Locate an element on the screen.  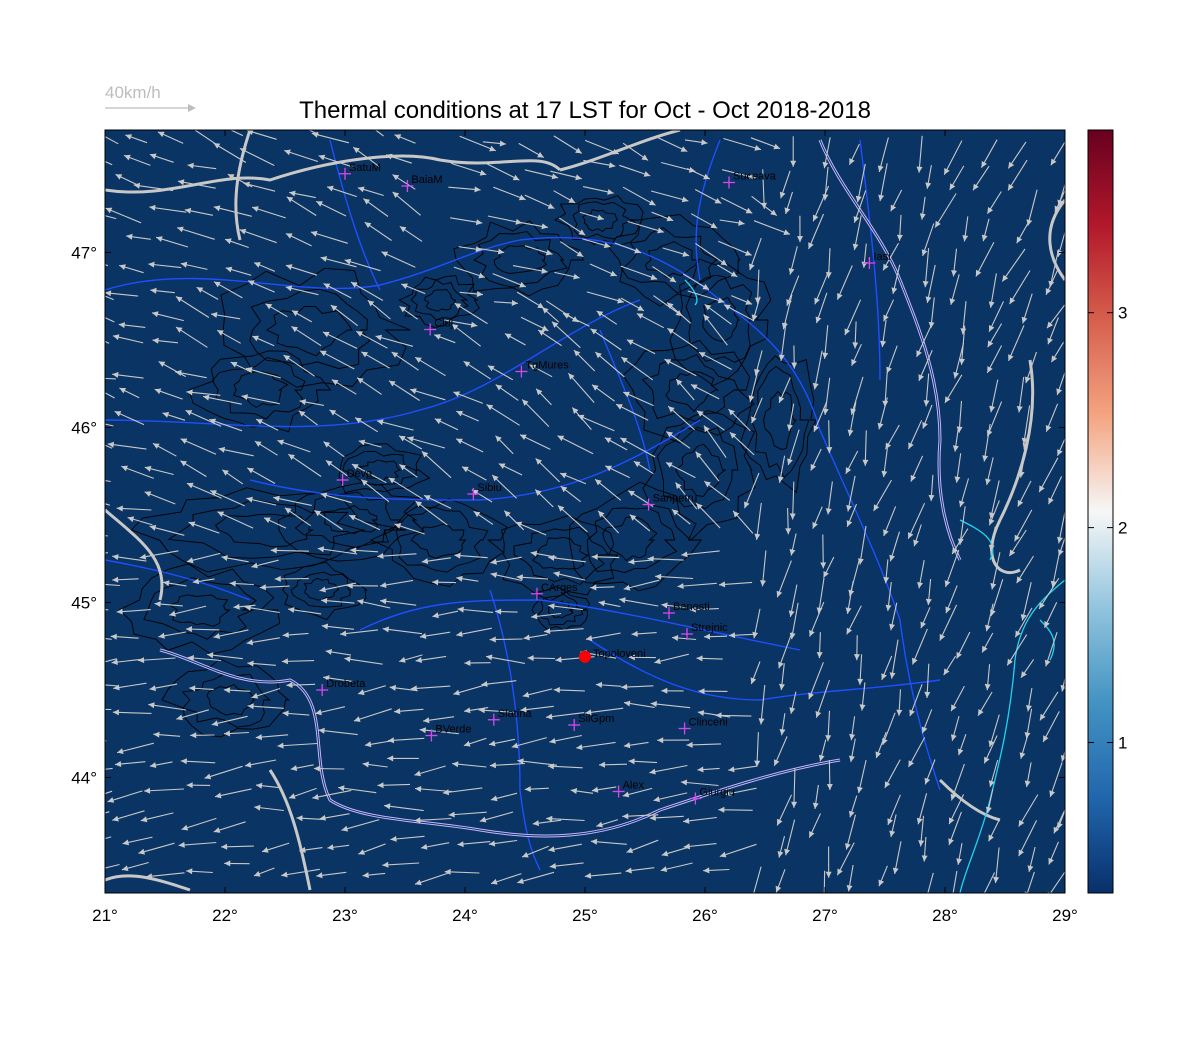
lon-tick-label: 25° is located at coordinates (585, 915).